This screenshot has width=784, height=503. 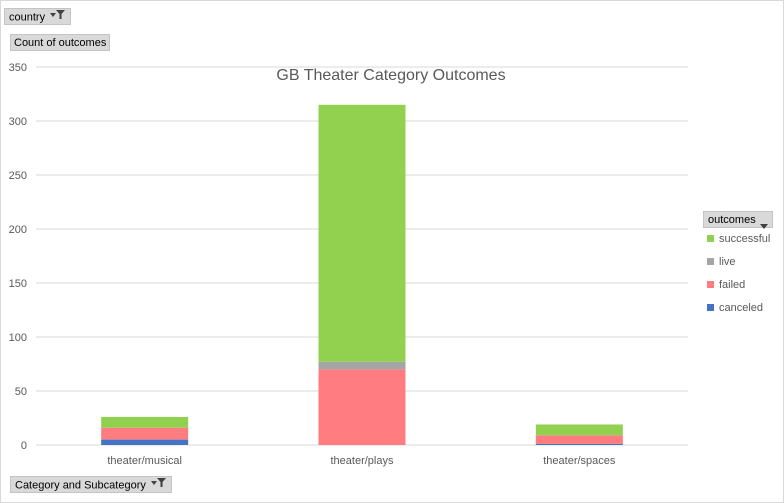 What do you see at coordinates (727, 262) in the screenshot?
I see `legend-label: live` at bounding box center [727, 262].